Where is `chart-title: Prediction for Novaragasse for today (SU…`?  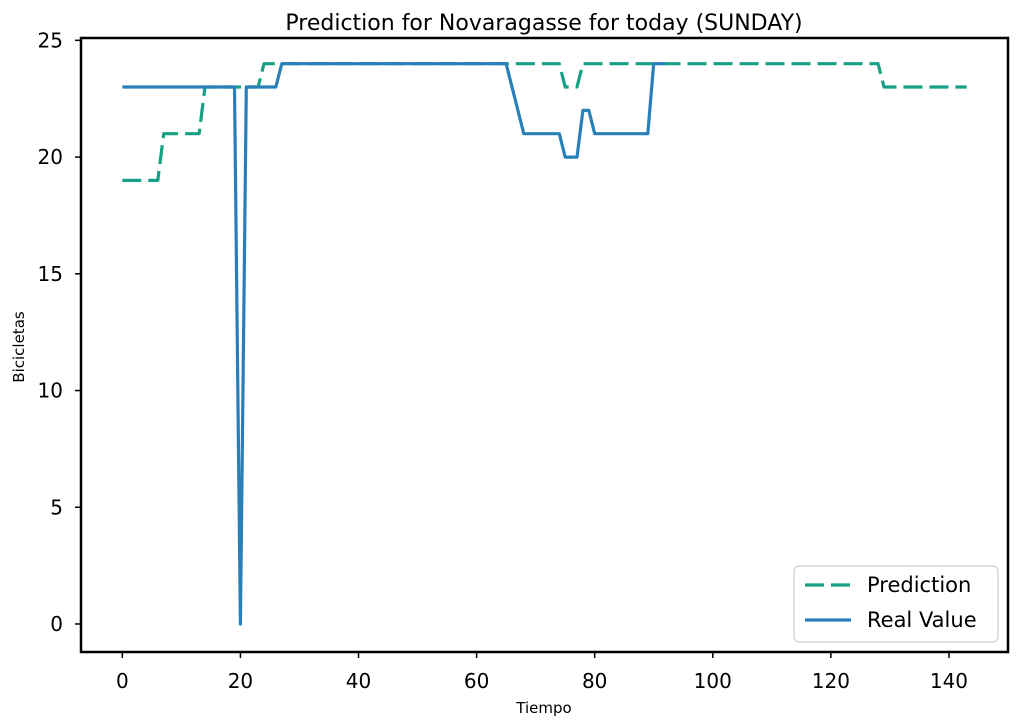 chart-title: Prediction for Novaragasse for today (SU… is located at coordinates (543, 23).